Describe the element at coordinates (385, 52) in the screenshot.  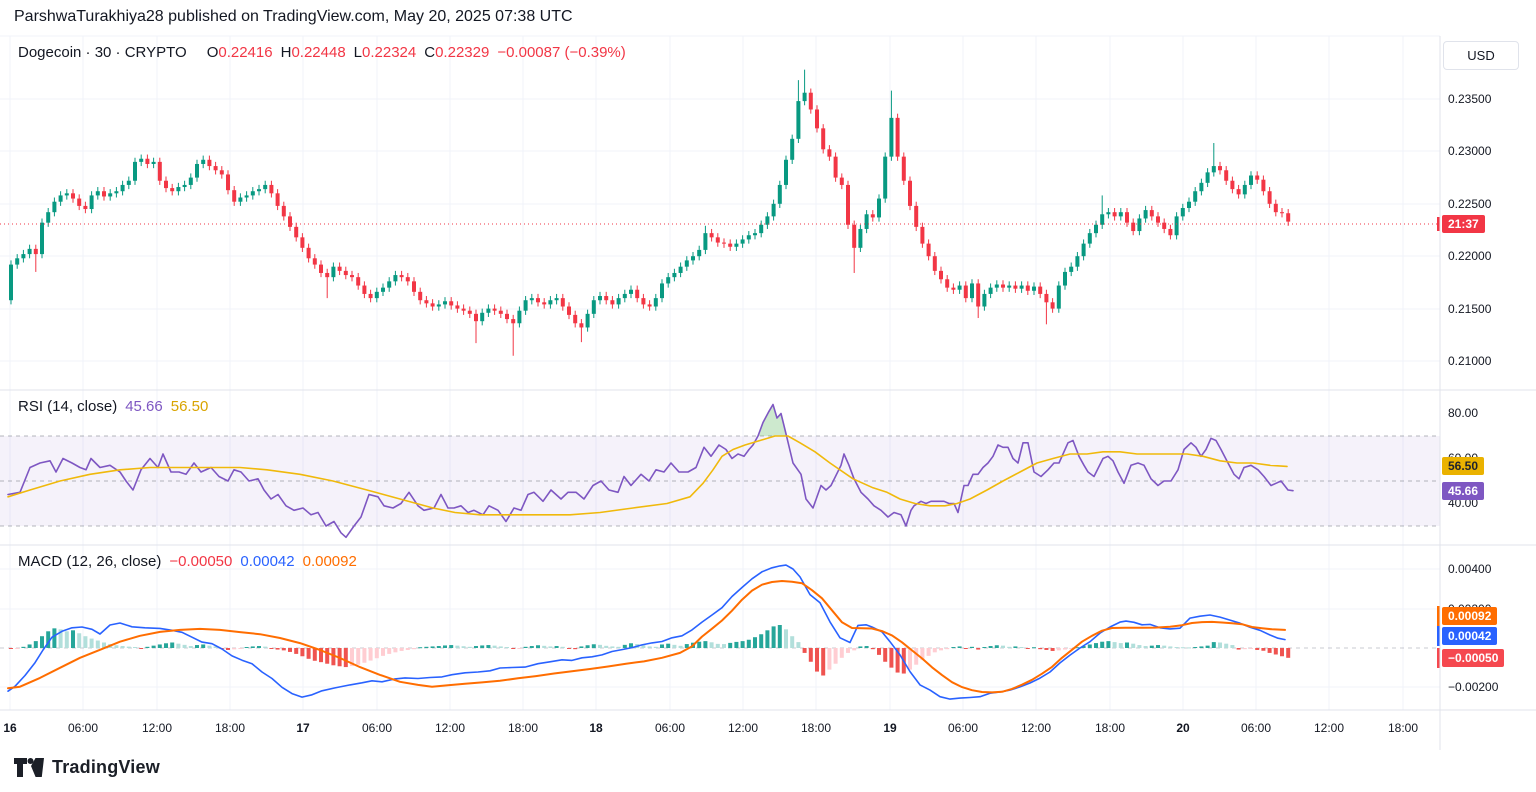
I see `ohlc-low: L0.22324` at that location.